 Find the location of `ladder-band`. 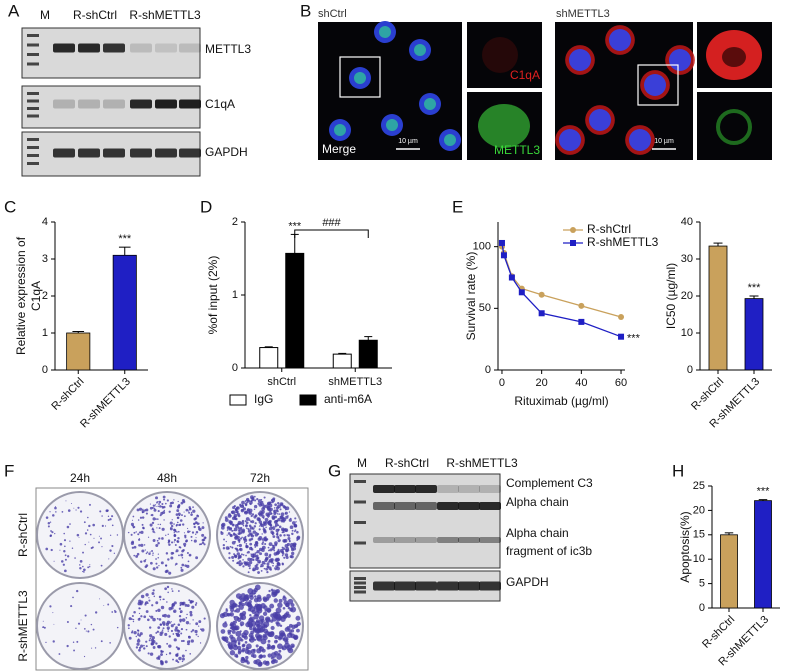

ladder-band is located at coordinates (33, 54).